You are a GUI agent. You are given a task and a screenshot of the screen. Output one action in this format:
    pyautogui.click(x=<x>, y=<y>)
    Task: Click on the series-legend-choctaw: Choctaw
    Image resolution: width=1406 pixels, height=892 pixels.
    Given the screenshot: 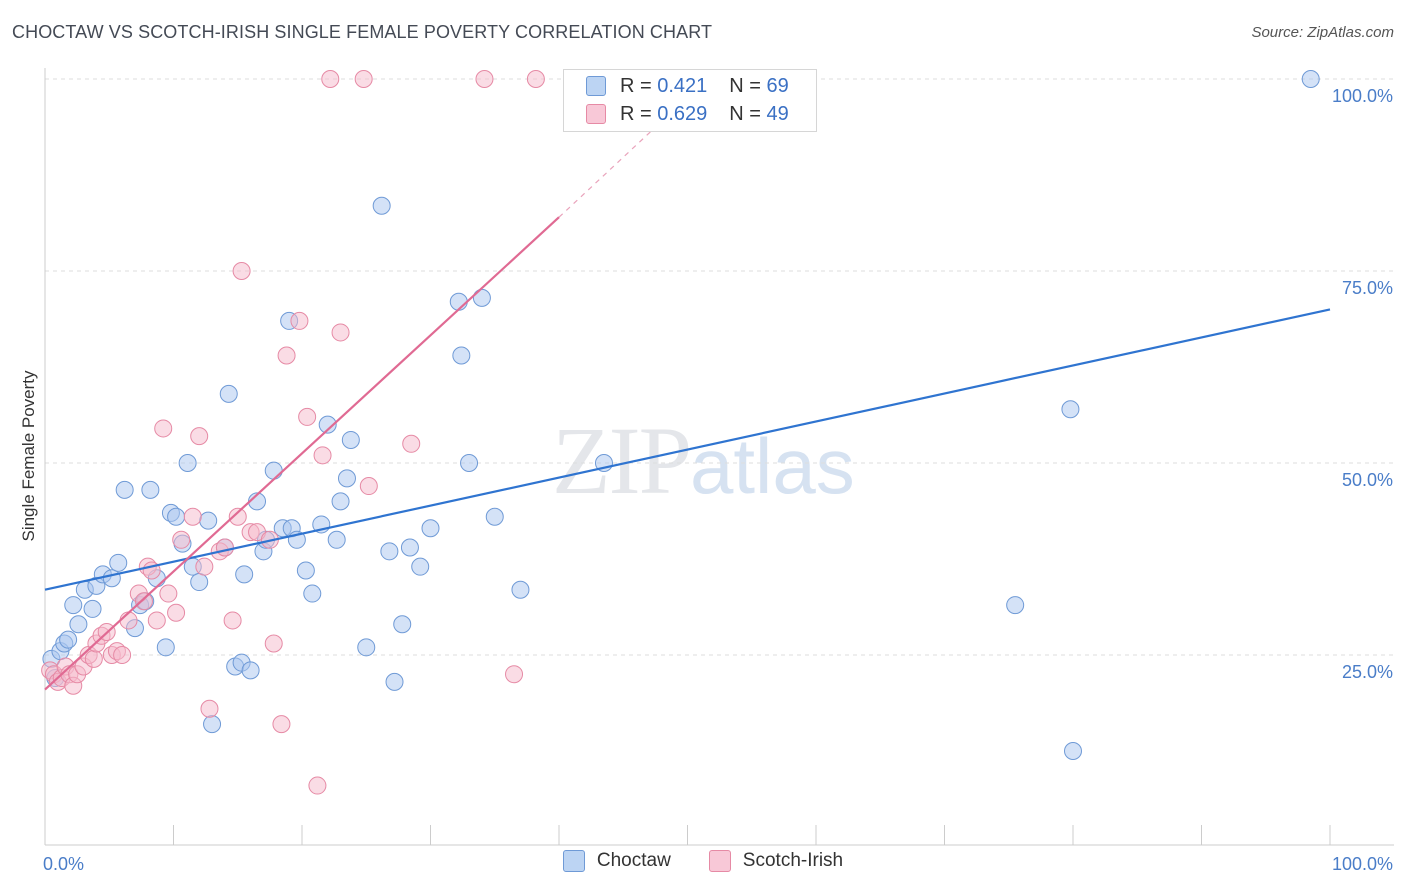 What is the action you would take?
    pyautogui.click(x=616, y=861)
    